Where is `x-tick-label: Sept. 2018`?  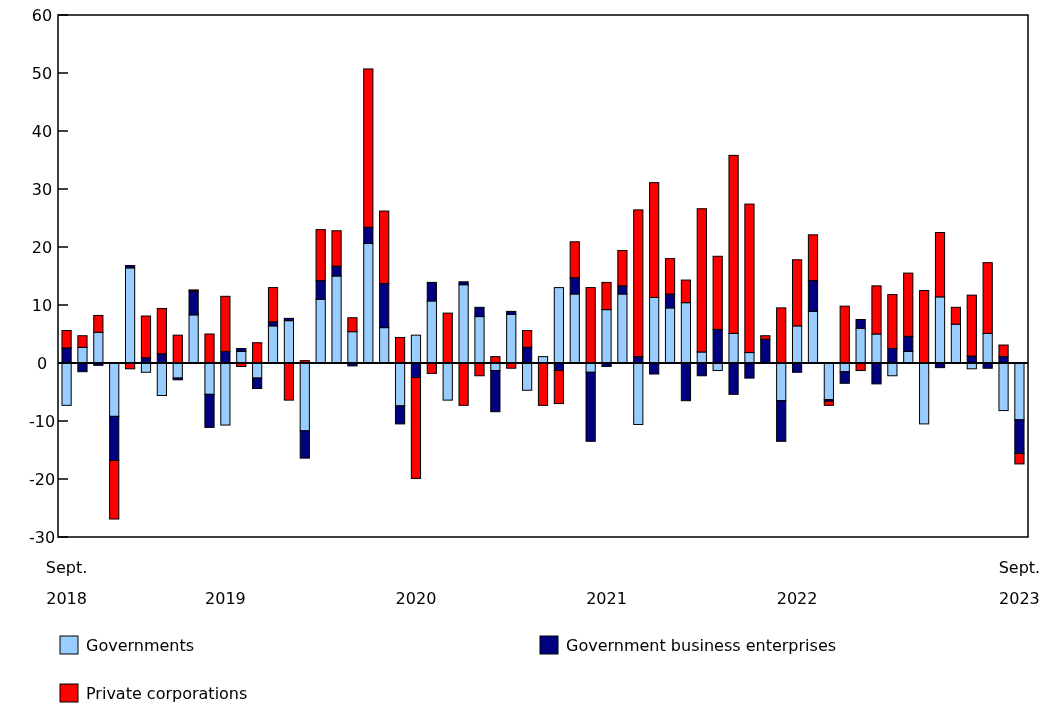 x-tick-label: Sept. 2018 is located at coordinates (66, 583).